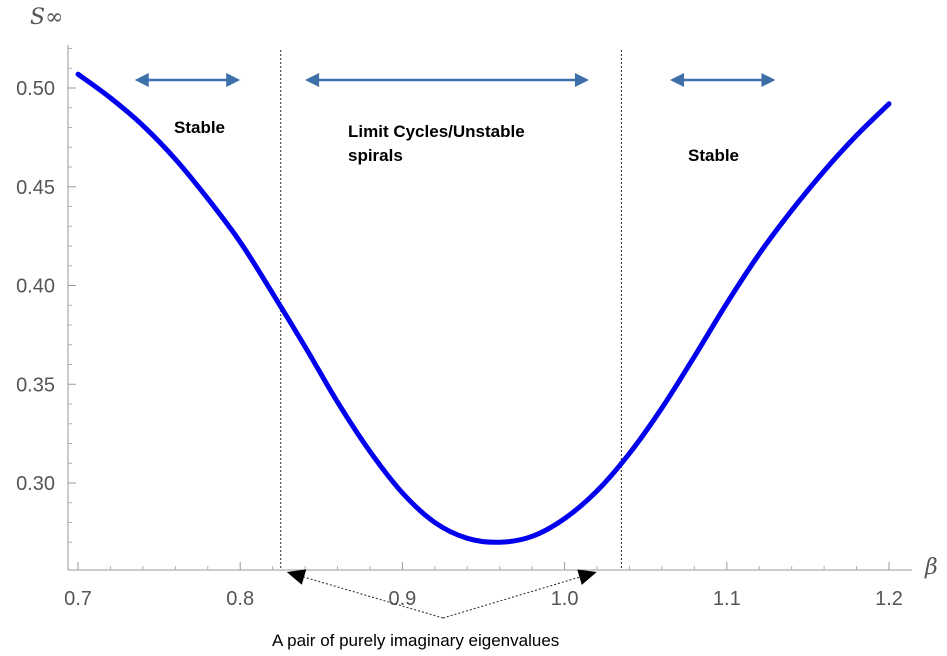  What do you see at coordinates (199, 127) in the screenshot?
I see `region-label-stable-left: Stable` at bounding box center [199, 127].